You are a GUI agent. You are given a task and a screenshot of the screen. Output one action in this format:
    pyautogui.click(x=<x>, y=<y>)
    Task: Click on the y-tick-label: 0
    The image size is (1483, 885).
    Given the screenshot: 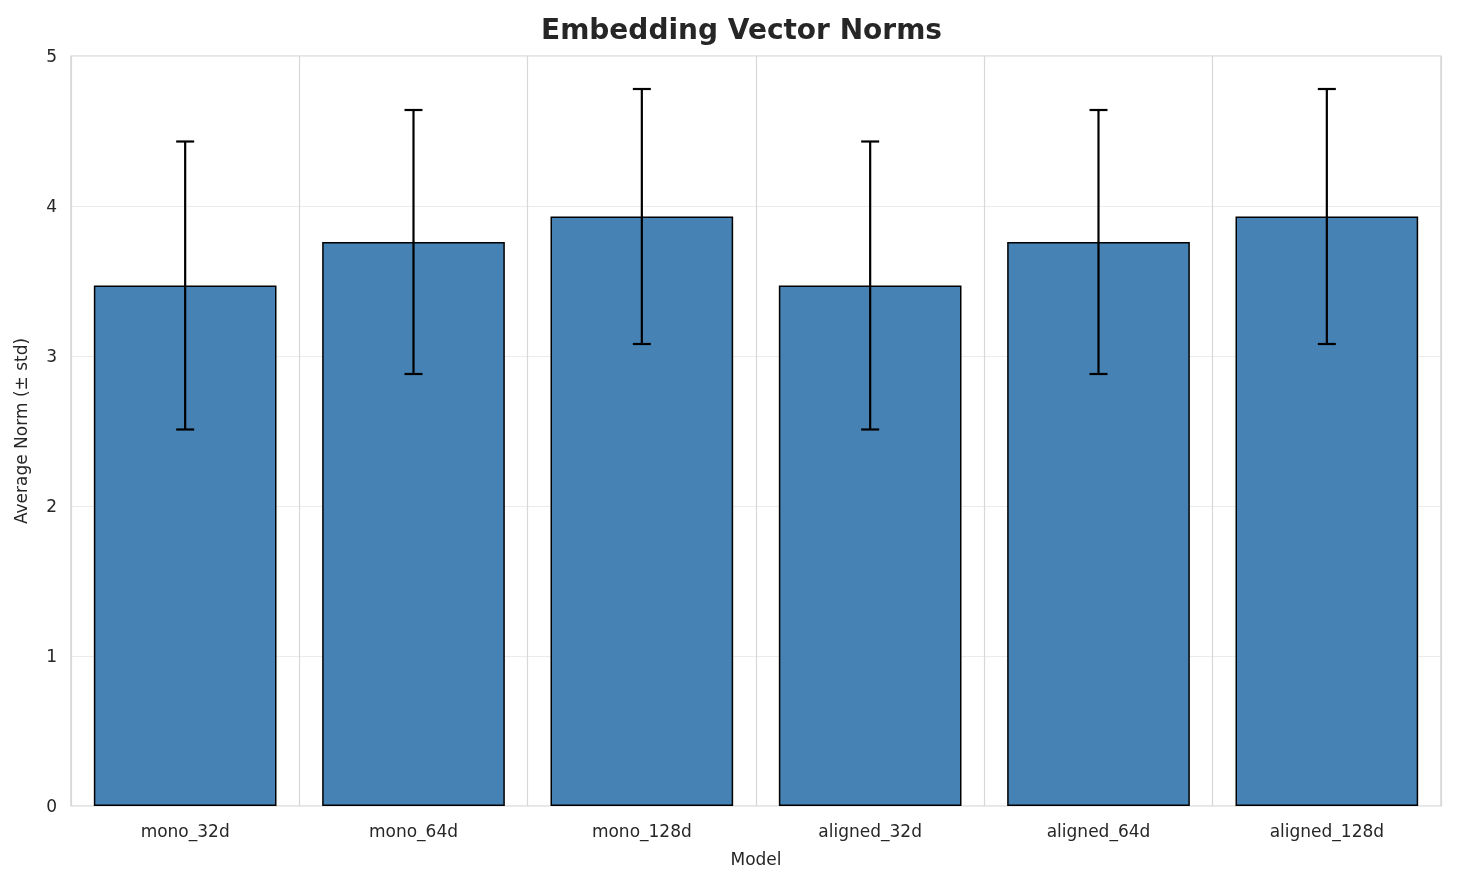 What is the action you would take?
    pyautogui.click(x=51, y=806)
    